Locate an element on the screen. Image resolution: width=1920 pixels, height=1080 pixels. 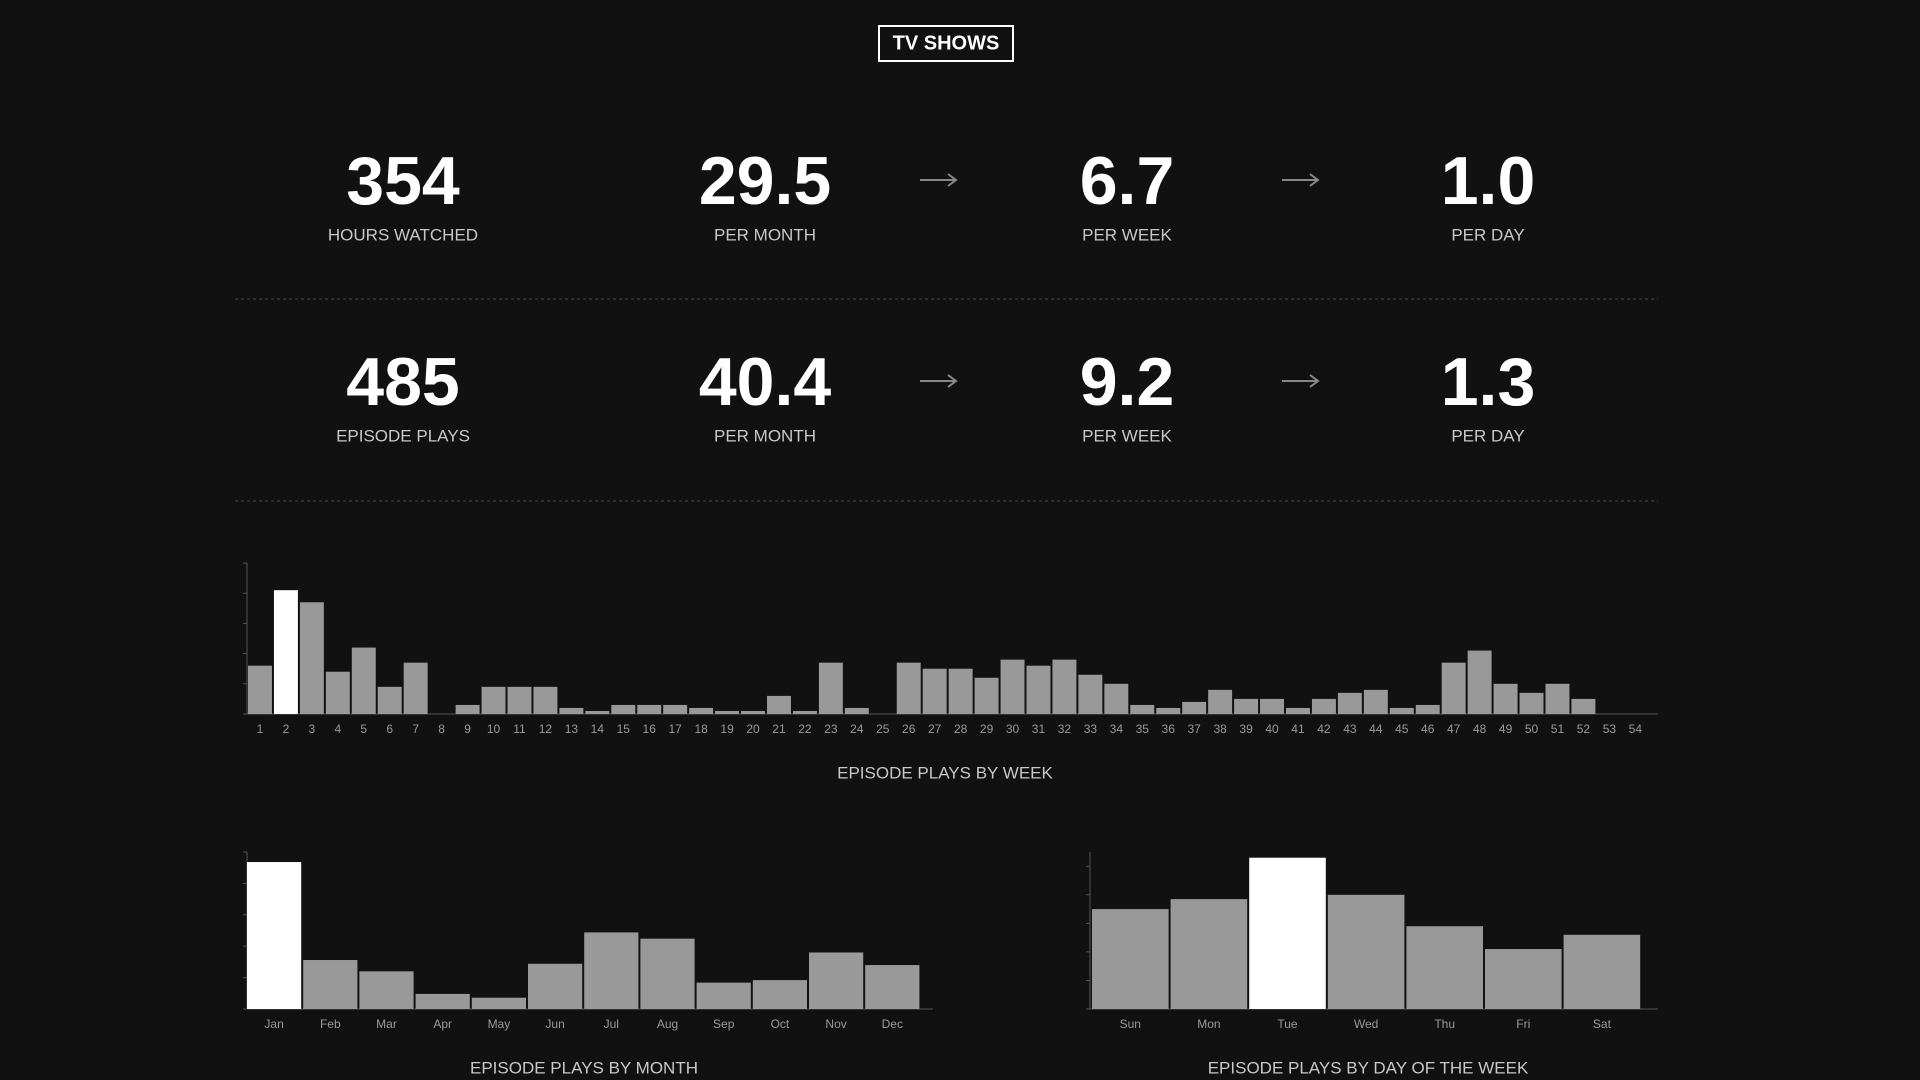
chart-title: EPISODE PLAYS BY WEEK is located at coordinates (945, 772).